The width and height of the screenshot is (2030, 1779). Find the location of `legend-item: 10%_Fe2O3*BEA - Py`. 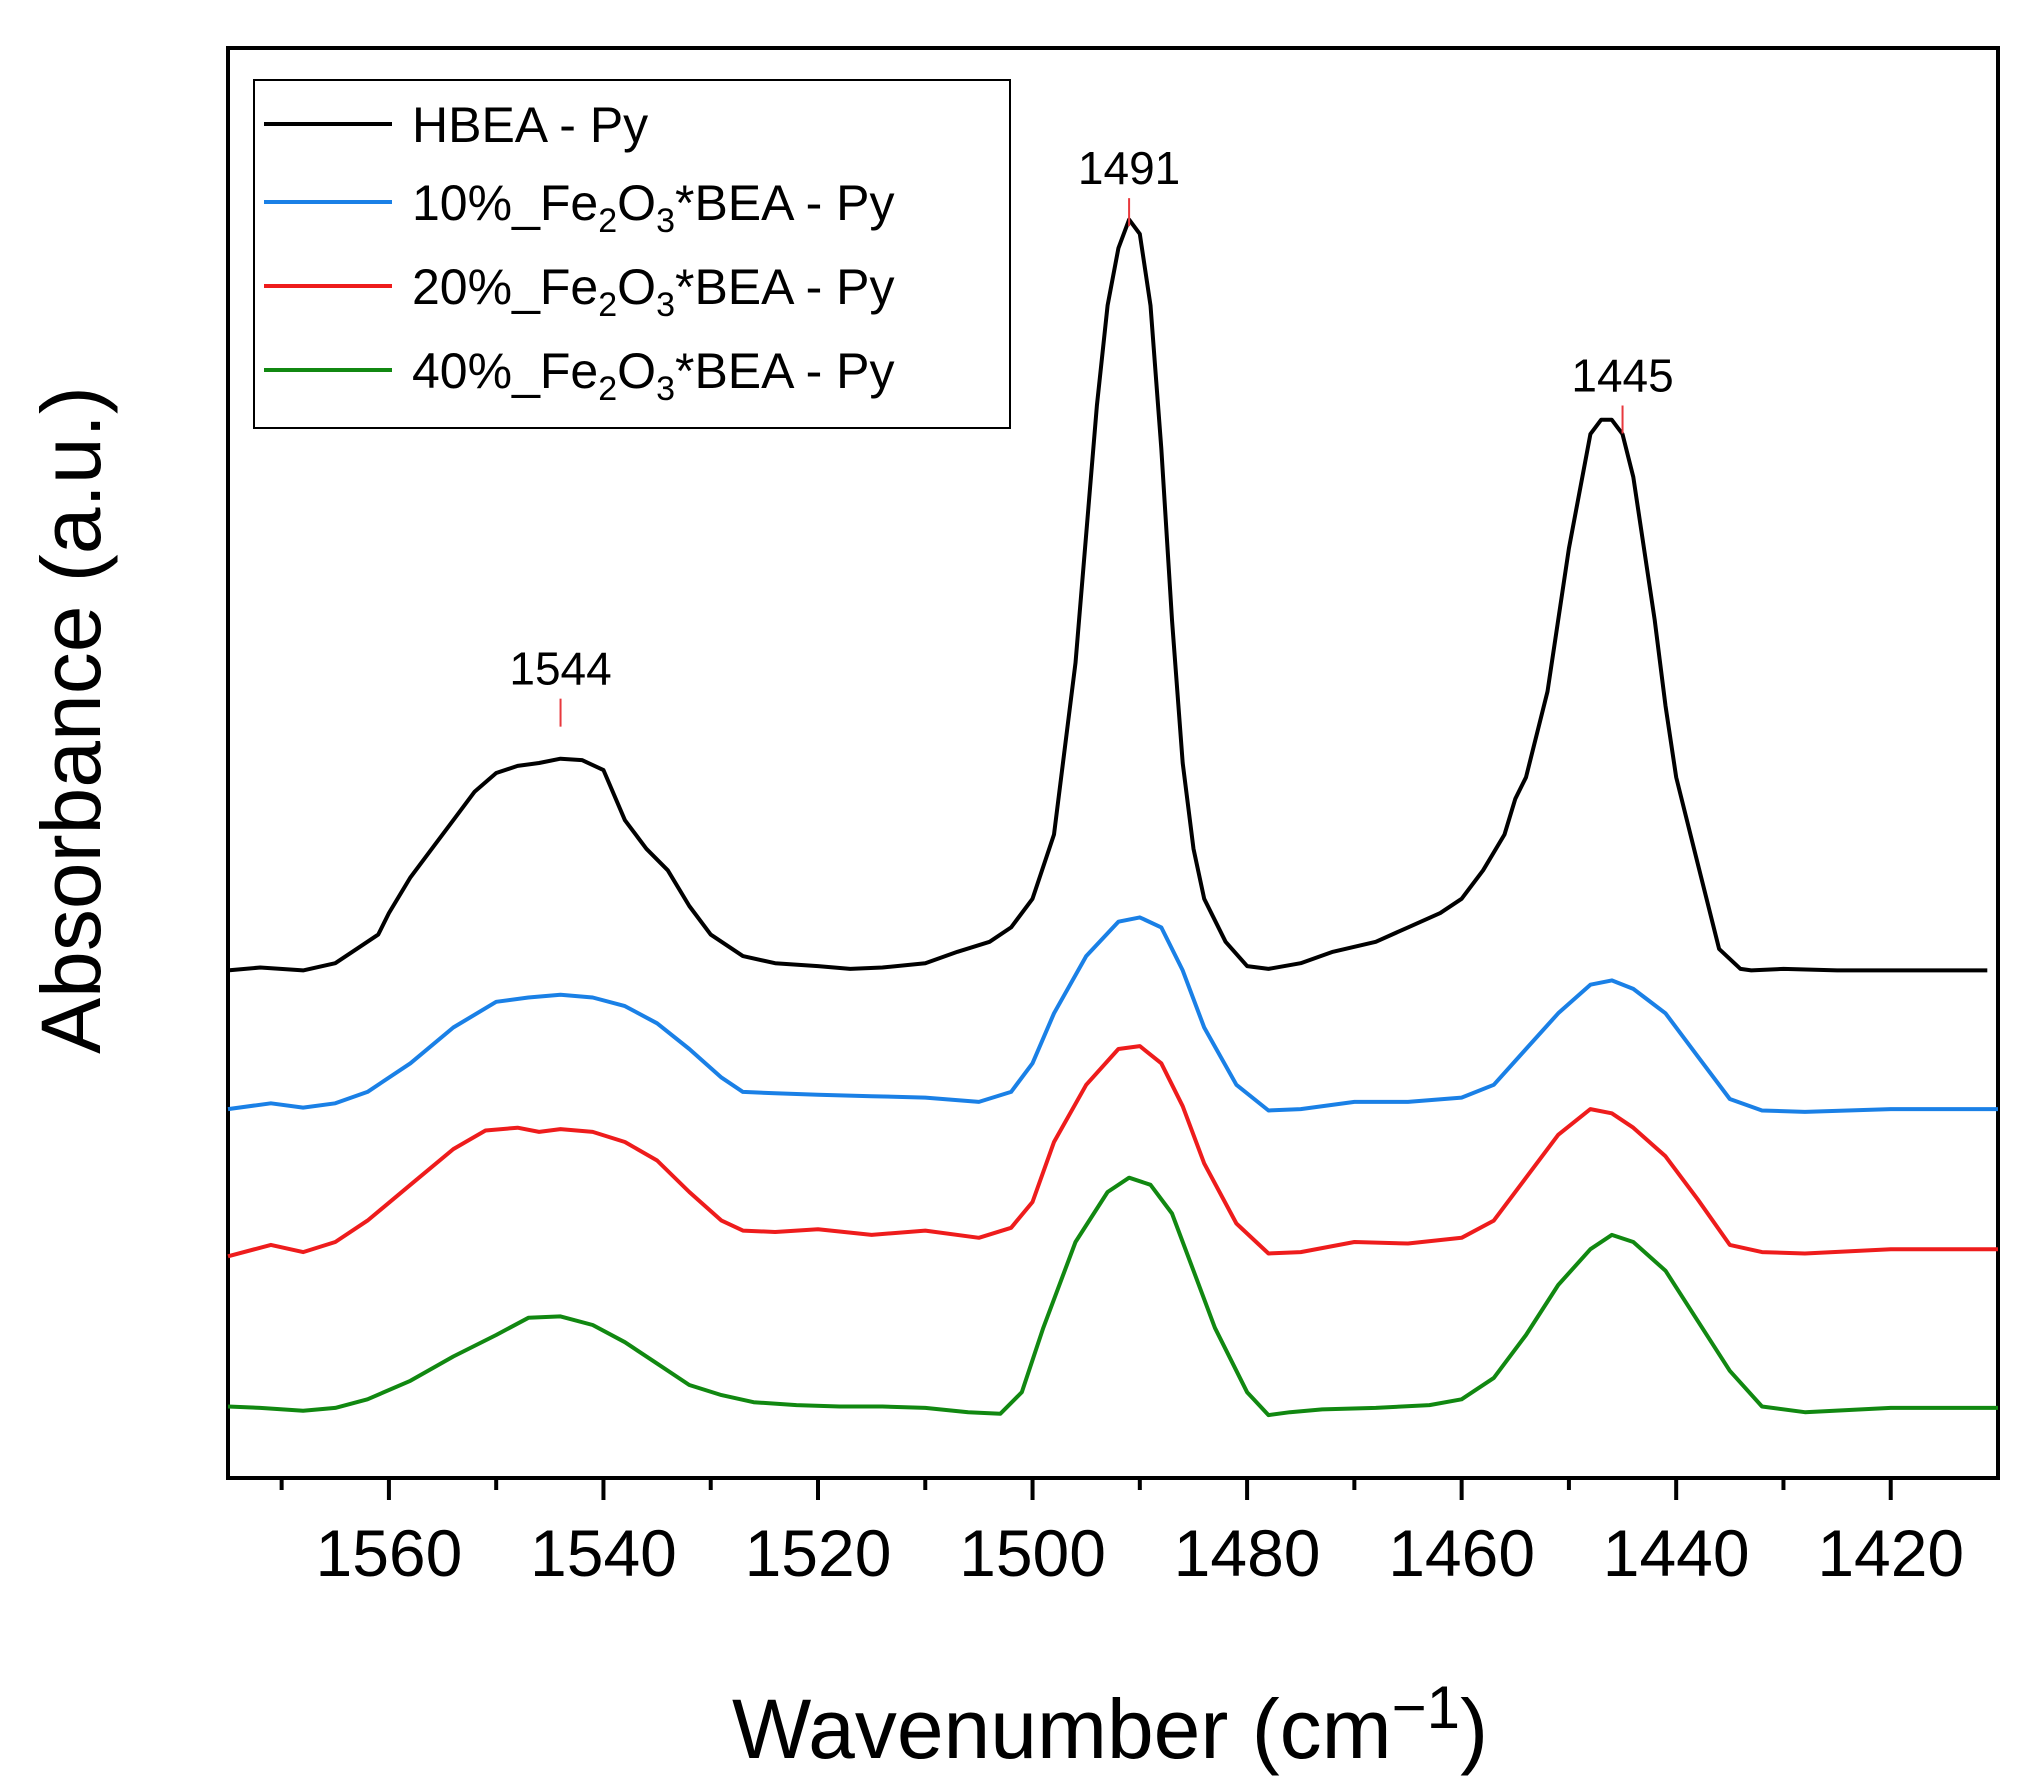

legend-item: 10%_Fe2O3*BEA - Py is located at coordinates (579, 207).